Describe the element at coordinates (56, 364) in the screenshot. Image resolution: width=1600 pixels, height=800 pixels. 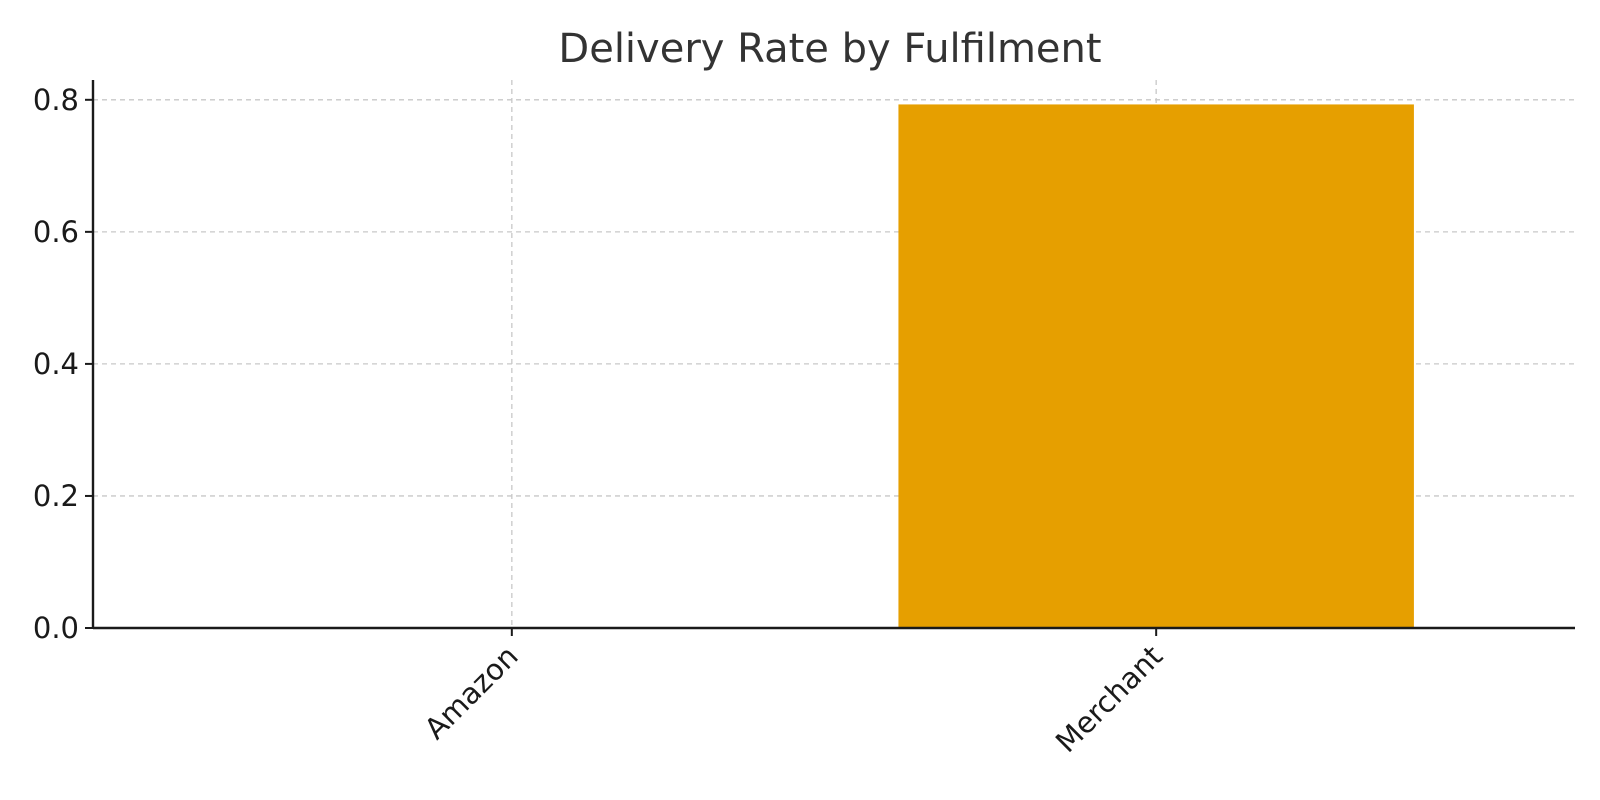
I see `y-tick-label: 0.4` at that location.